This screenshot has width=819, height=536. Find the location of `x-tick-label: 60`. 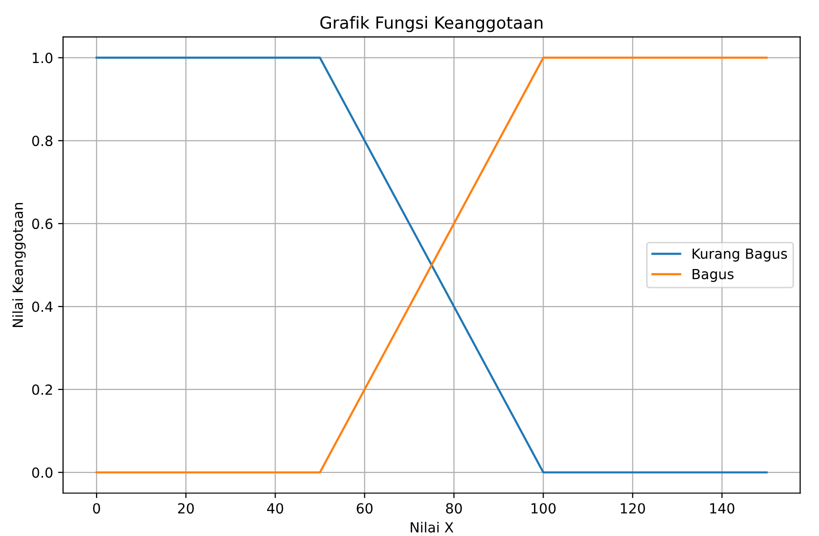

x-tick-label: 60 is located at coordinates (364, 508).